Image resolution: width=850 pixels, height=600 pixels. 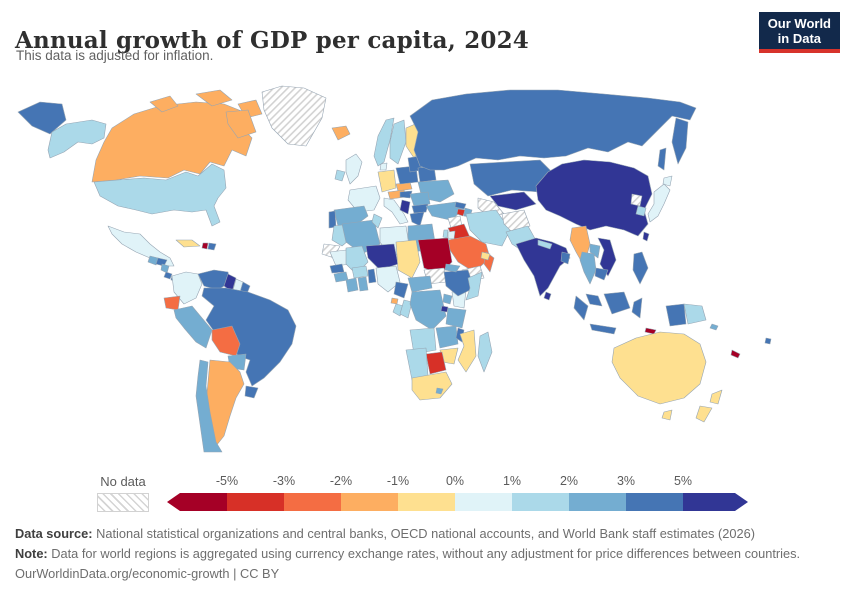 I want to click on country-russia, so click(x=553, y=130).